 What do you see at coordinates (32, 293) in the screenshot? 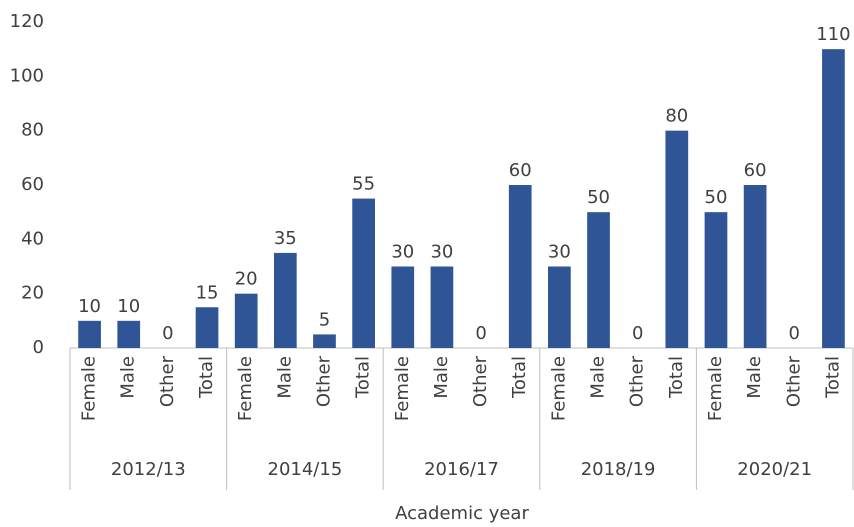
I see `y-tick-label: 20` at bounding box center [32, 293].